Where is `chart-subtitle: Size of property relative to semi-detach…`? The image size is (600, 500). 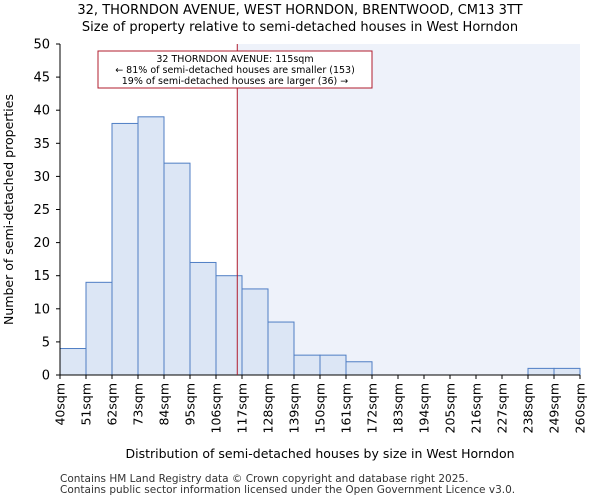 chart-subtitle: Size of property relative to semi-detach… is located at coordinates (300, 27).